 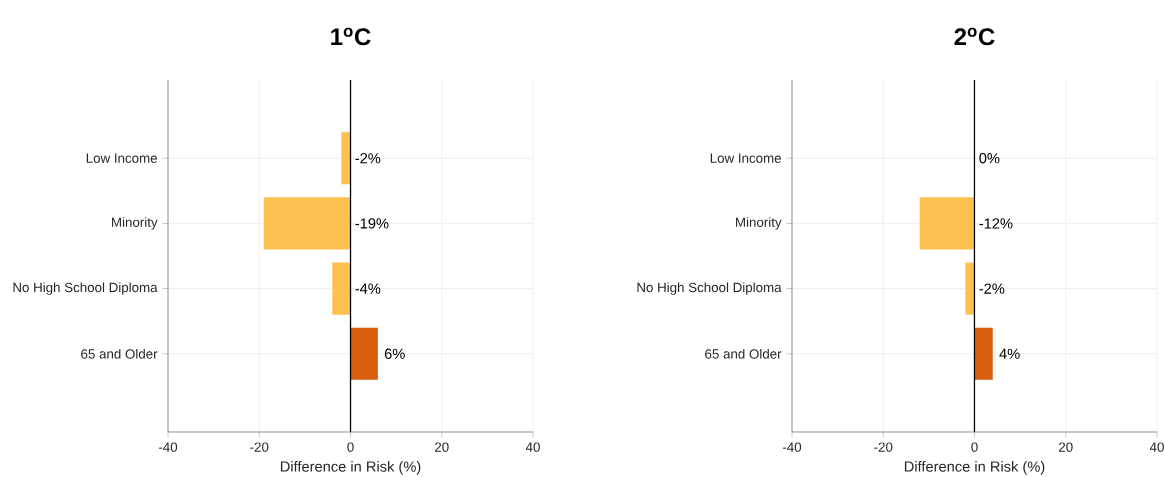 I want to click on chart-title: 2$^{o}$C, so click(x=974, y=36).